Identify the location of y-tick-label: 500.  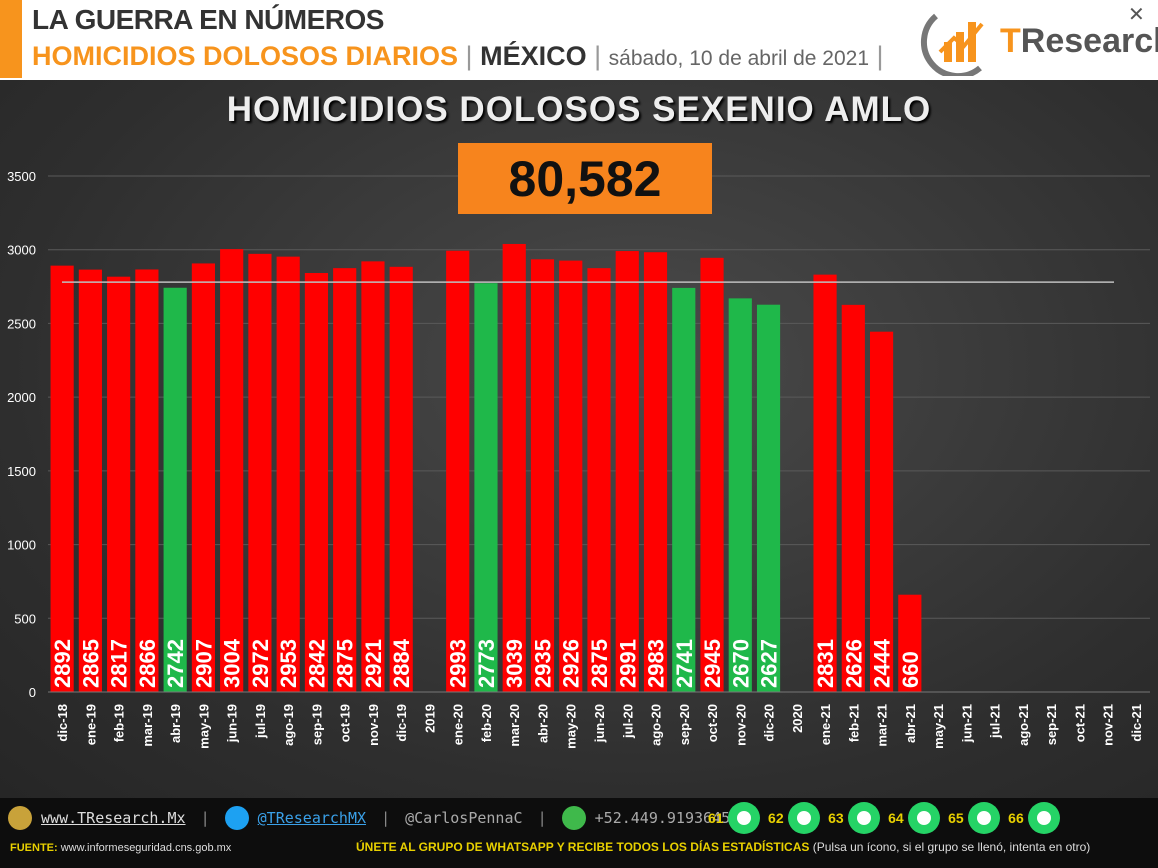
(25, 618).